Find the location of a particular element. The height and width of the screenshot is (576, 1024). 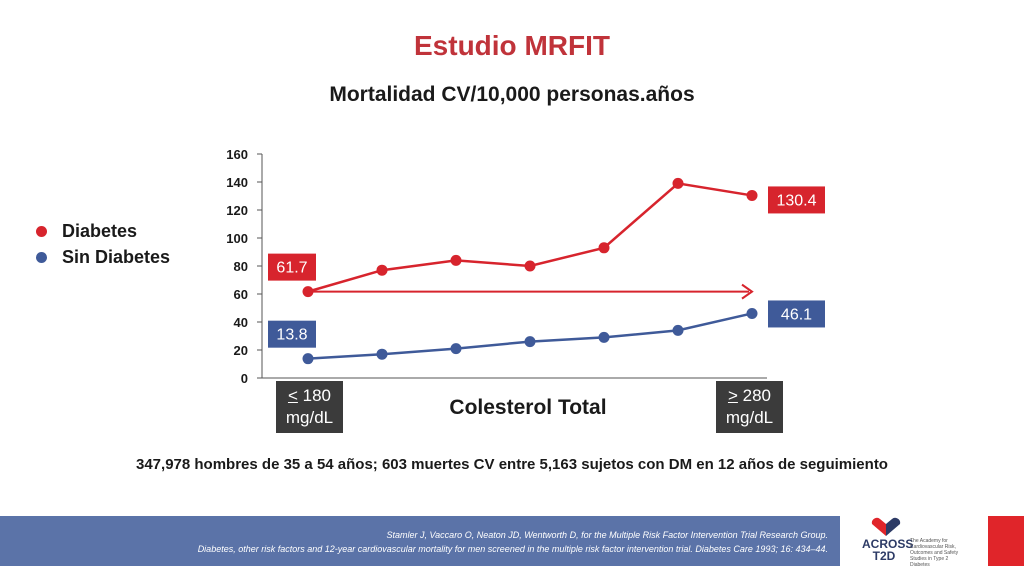

legend-label-sin-diabetes: Sin Diabetes is located at coordinates (116, 256).